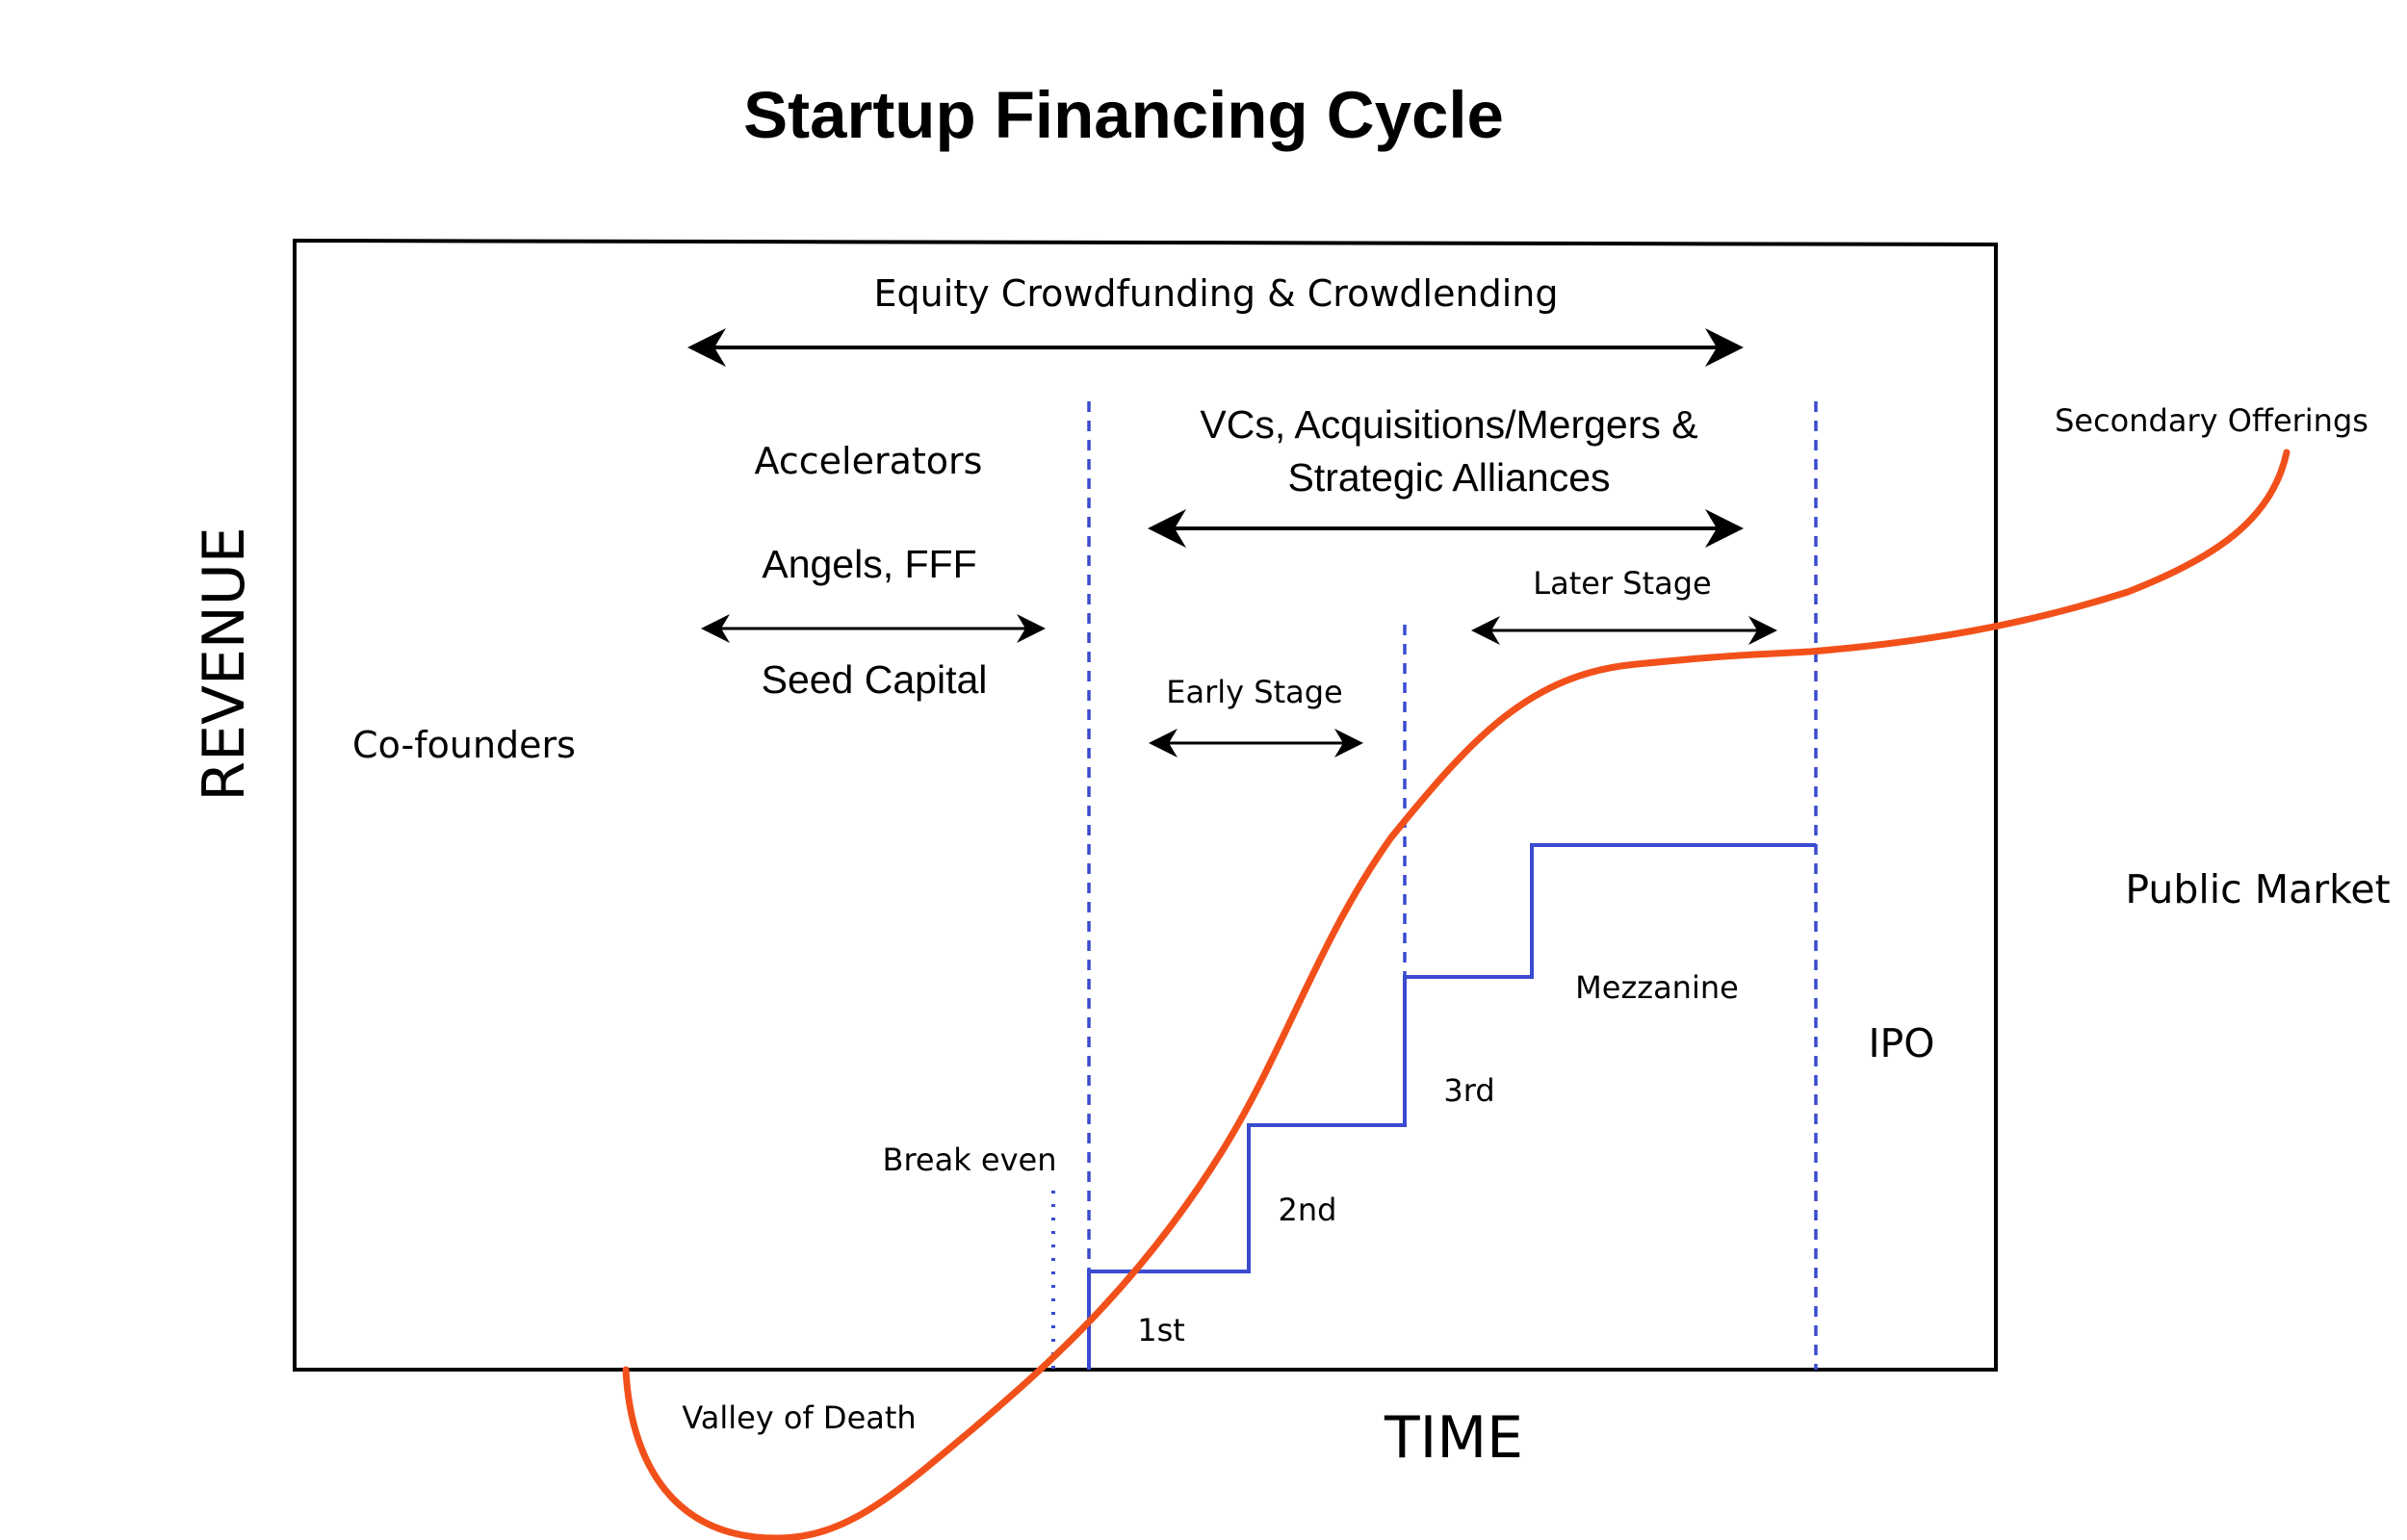  Describe the element at coordinates (1901, 1043) in the screenshot. I see `ipo-label: IPO` at that location.